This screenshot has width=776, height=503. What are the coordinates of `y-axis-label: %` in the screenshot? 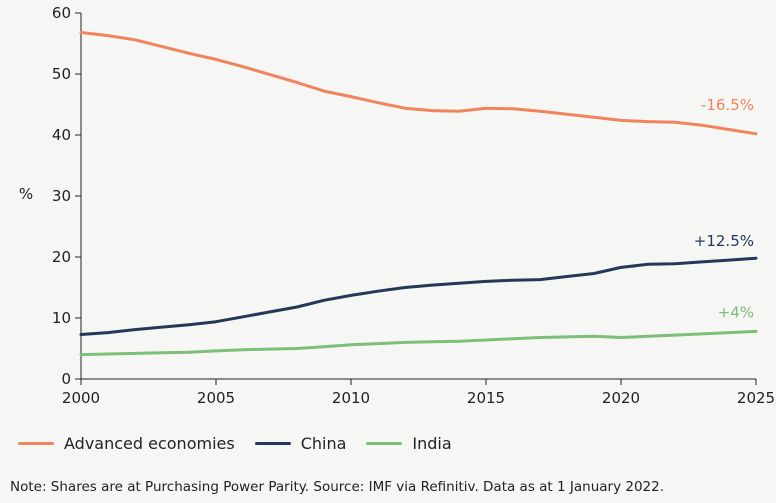 It's located at (26, 194).